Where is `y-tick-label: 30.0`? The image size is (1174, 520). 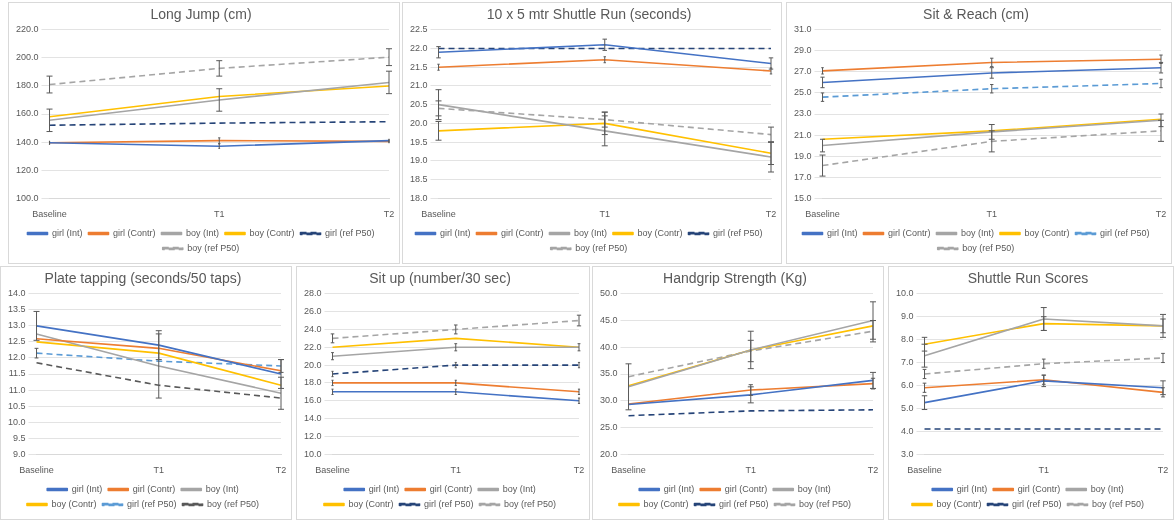
y-tick-label: 30.0 is located at coordinates (608, 400).